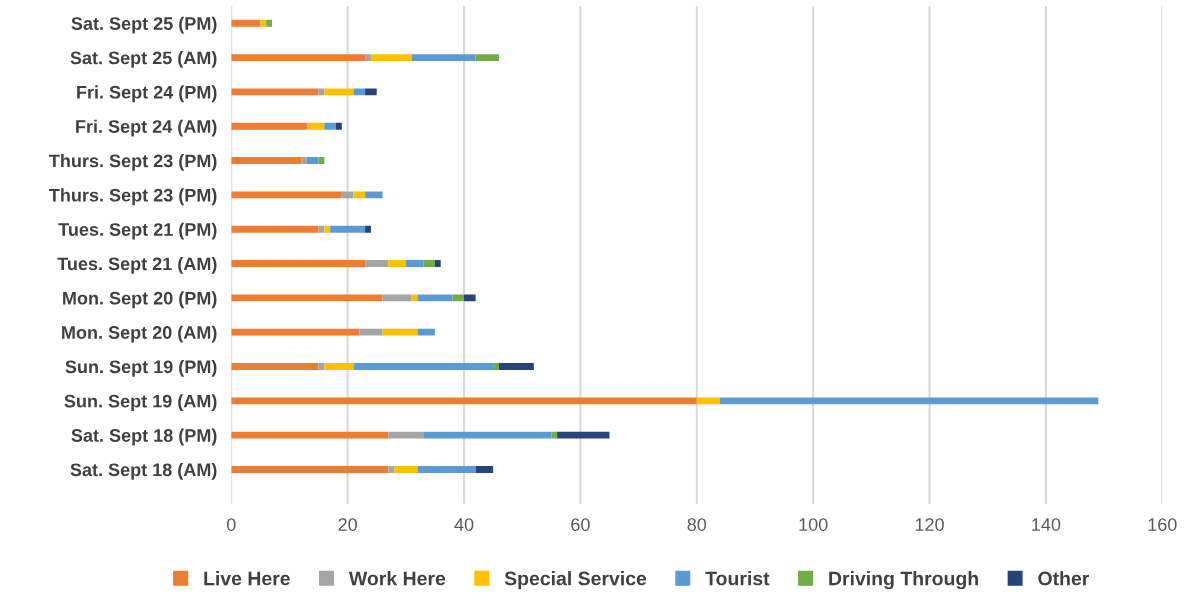  I want to click on y-tick-label: Mon. Sept 20 (AM), so click(139, 334).